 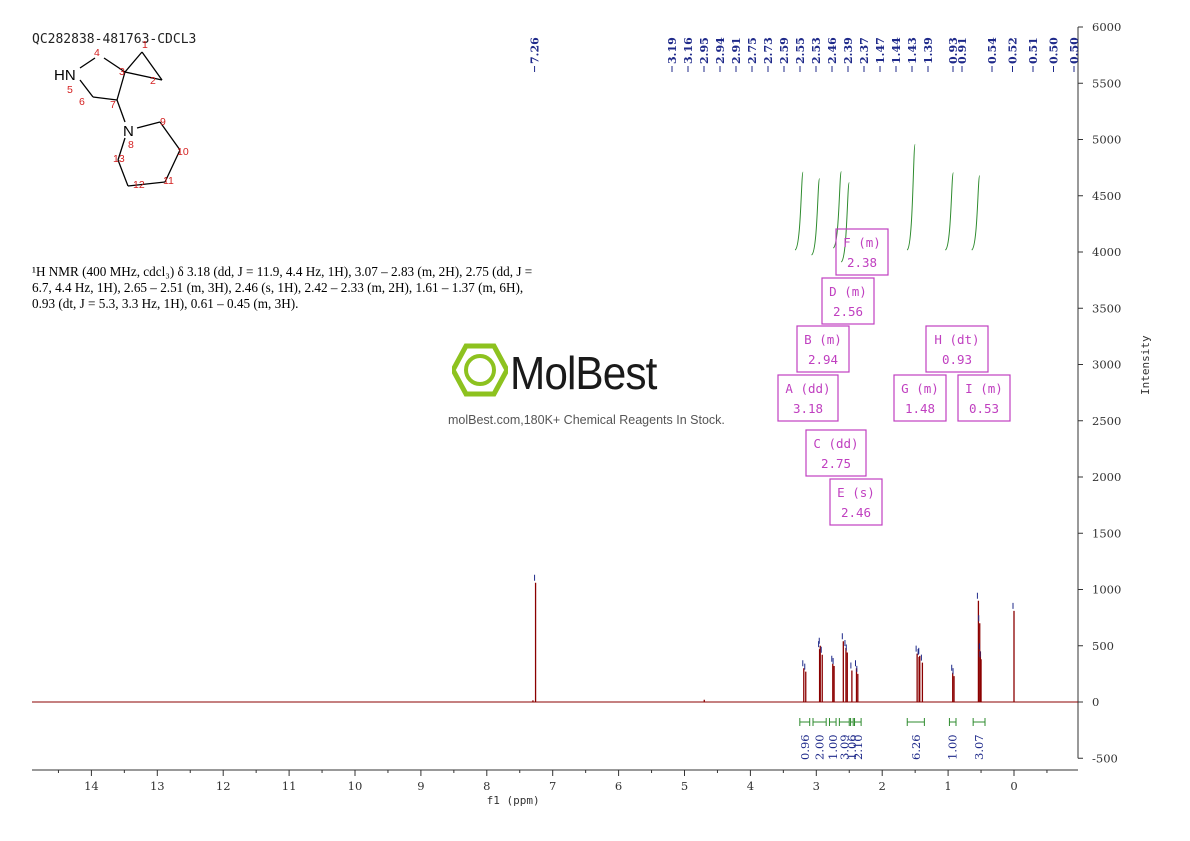 I want to click on peak-label: 1.47, so click(x=880, y=50).